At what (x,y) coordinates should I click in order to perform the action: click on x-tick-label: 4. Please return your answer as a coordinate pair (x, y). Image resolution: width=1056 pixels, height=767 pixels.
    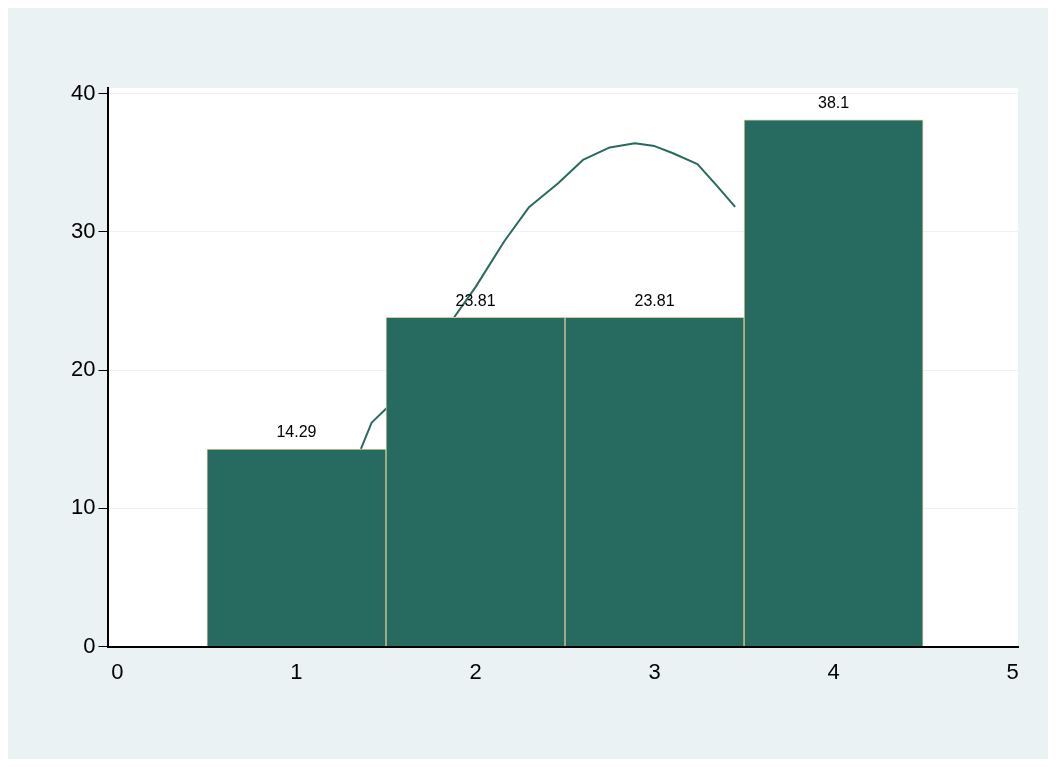
    Looking at the image, I should click on (833, 671).